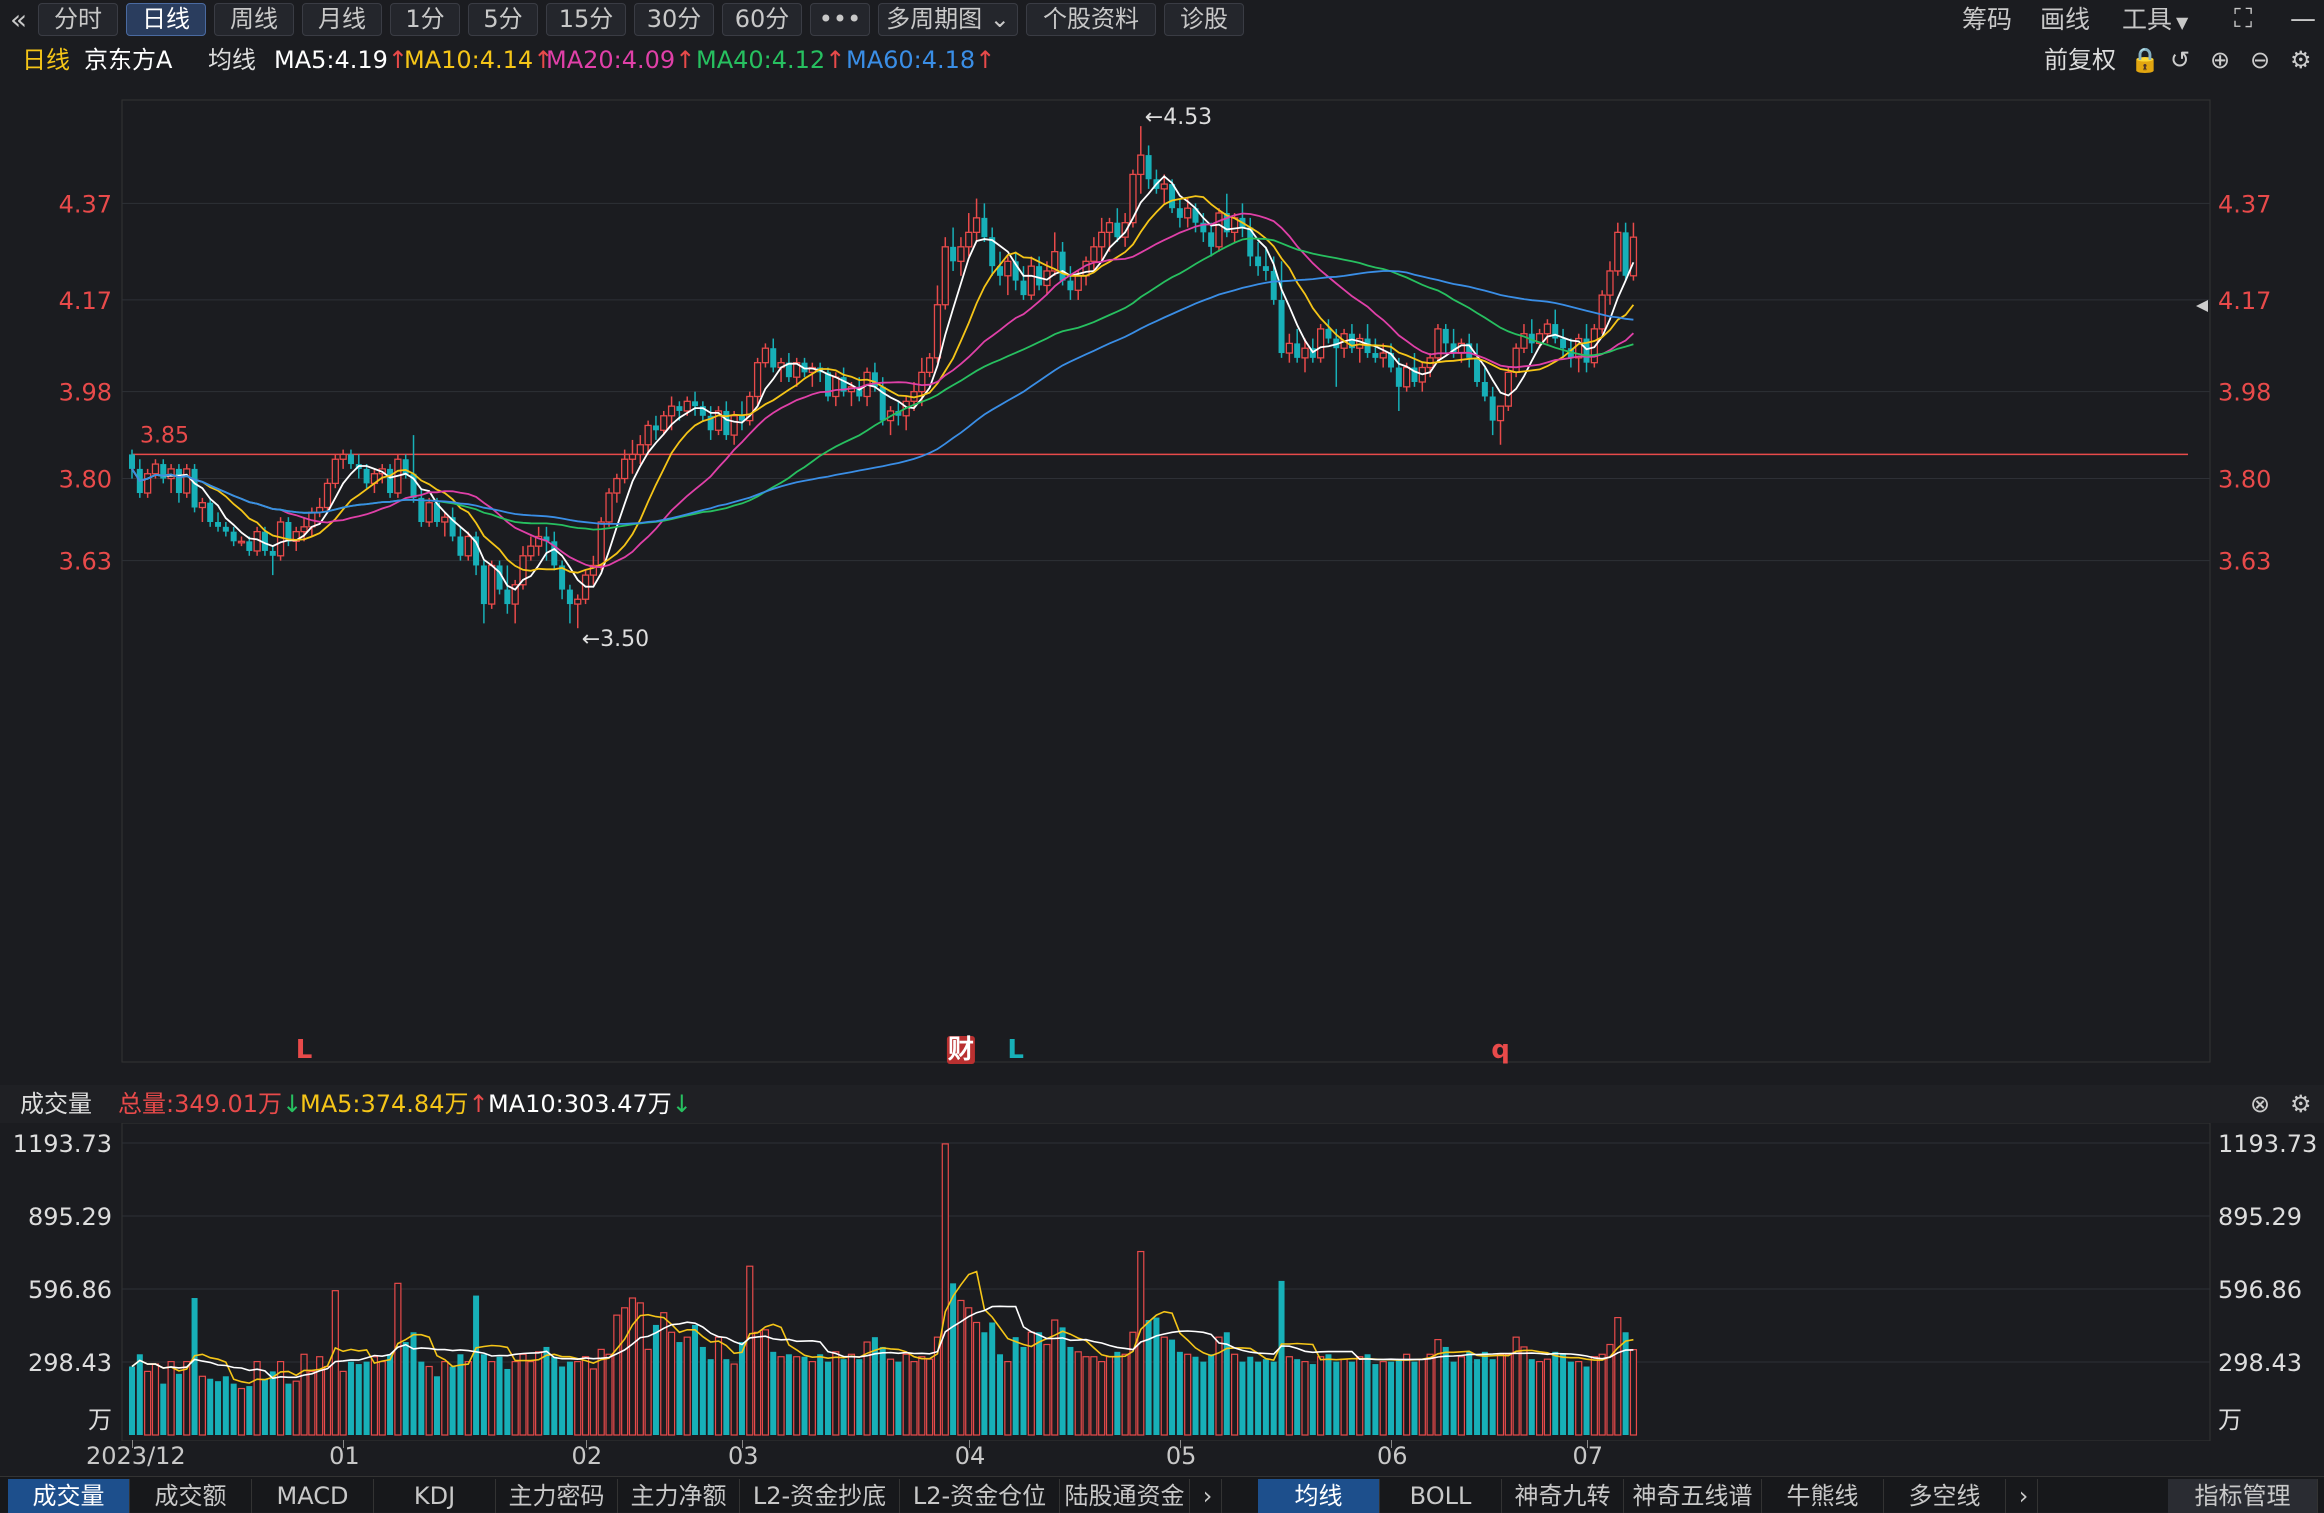 This screenshot has width=2324, height=1513. What do you see at coordinates (2155, 19) in the screenshot?
I see `tools-button: 工具 ▼` at bounding box center [2155, 19].